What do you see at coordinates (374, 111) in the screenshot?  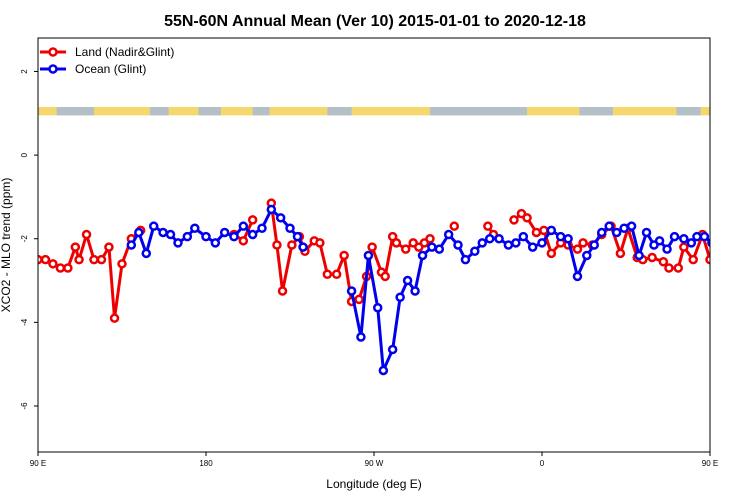 I see `land-ocean-band` at bounding box center [374, 111].